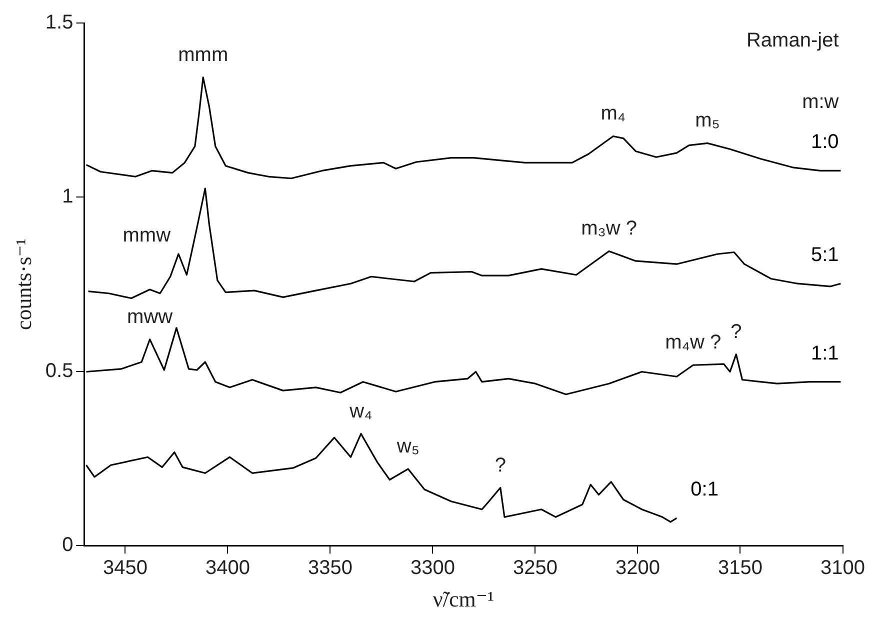  Describe the element at coordinates (125, 568) in the screenshot. I see `x-tick-label: 3450` at that location.